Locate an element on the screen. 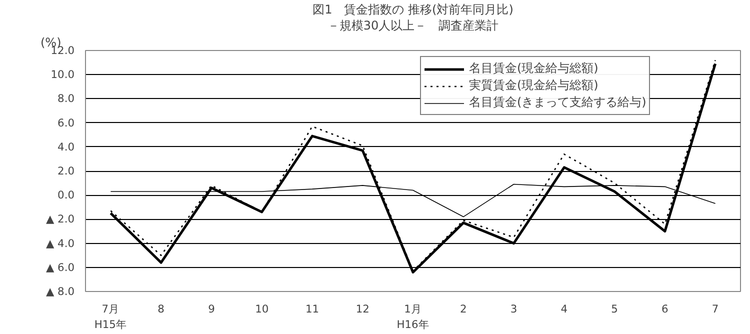 This screenshot has width=750, height=334. x-tick-label: 9 is located at coordinates (212, 309).